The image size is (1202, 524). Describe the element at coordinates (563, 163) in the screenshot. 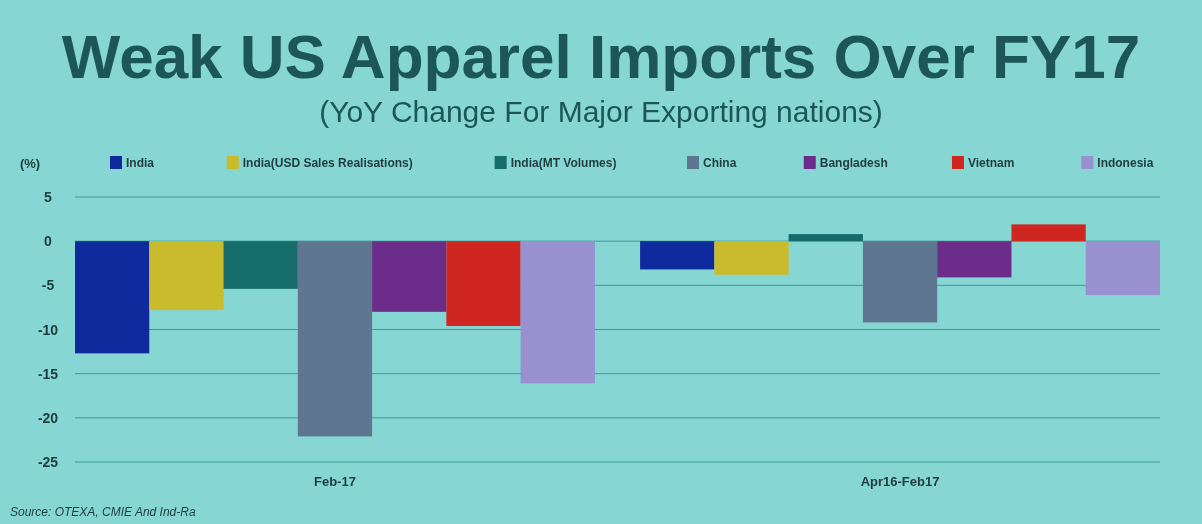

I see `legend-label: India(MT Volumes)` at that location.